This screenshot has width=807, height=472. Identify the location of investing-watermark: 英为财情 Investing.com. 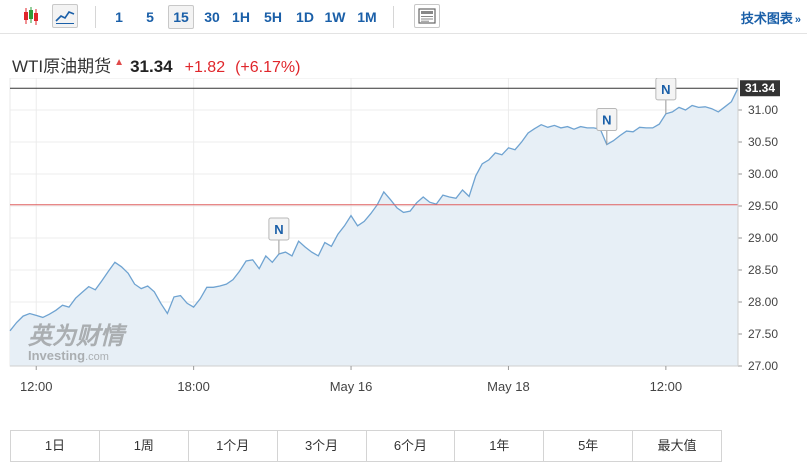
(78, 342).